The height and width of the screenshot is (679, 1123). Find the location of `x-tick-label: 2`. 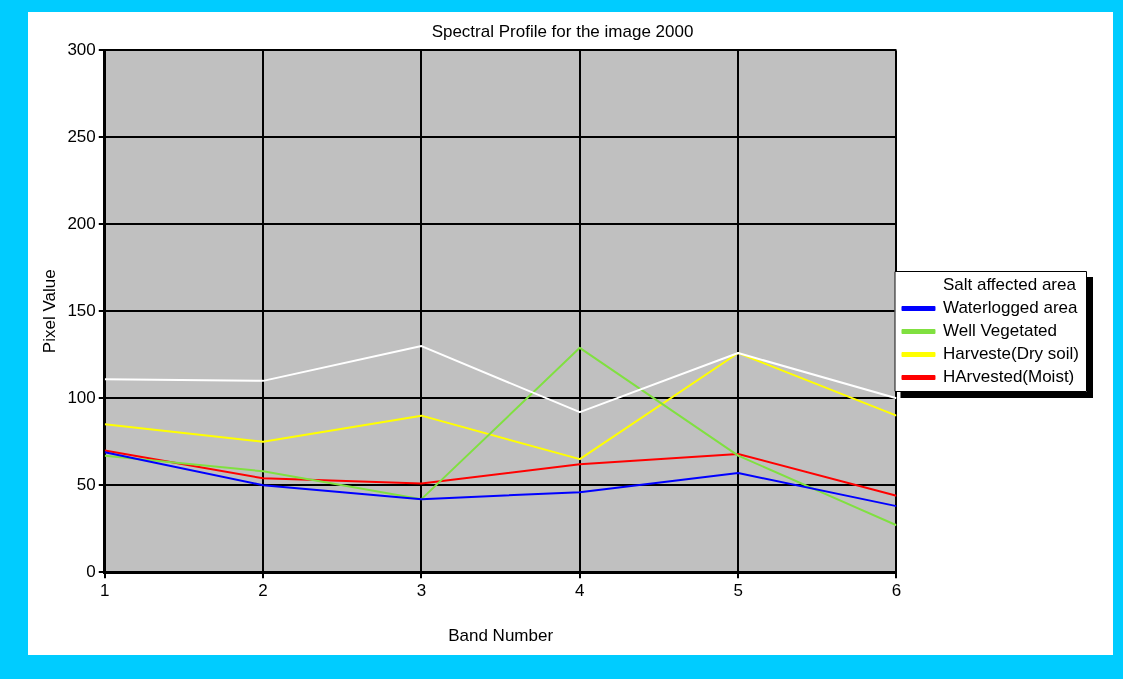

x-tick-label: 2 is located at coordinates (263, 591).